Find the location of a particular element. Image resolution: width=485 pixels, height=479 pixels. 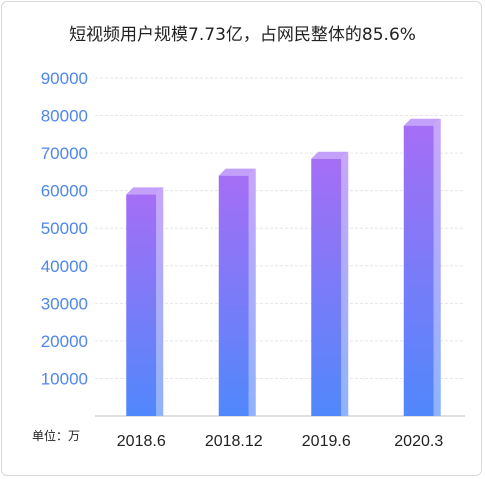

y-tick-label: 90000 is located at coordinates (64, 78).